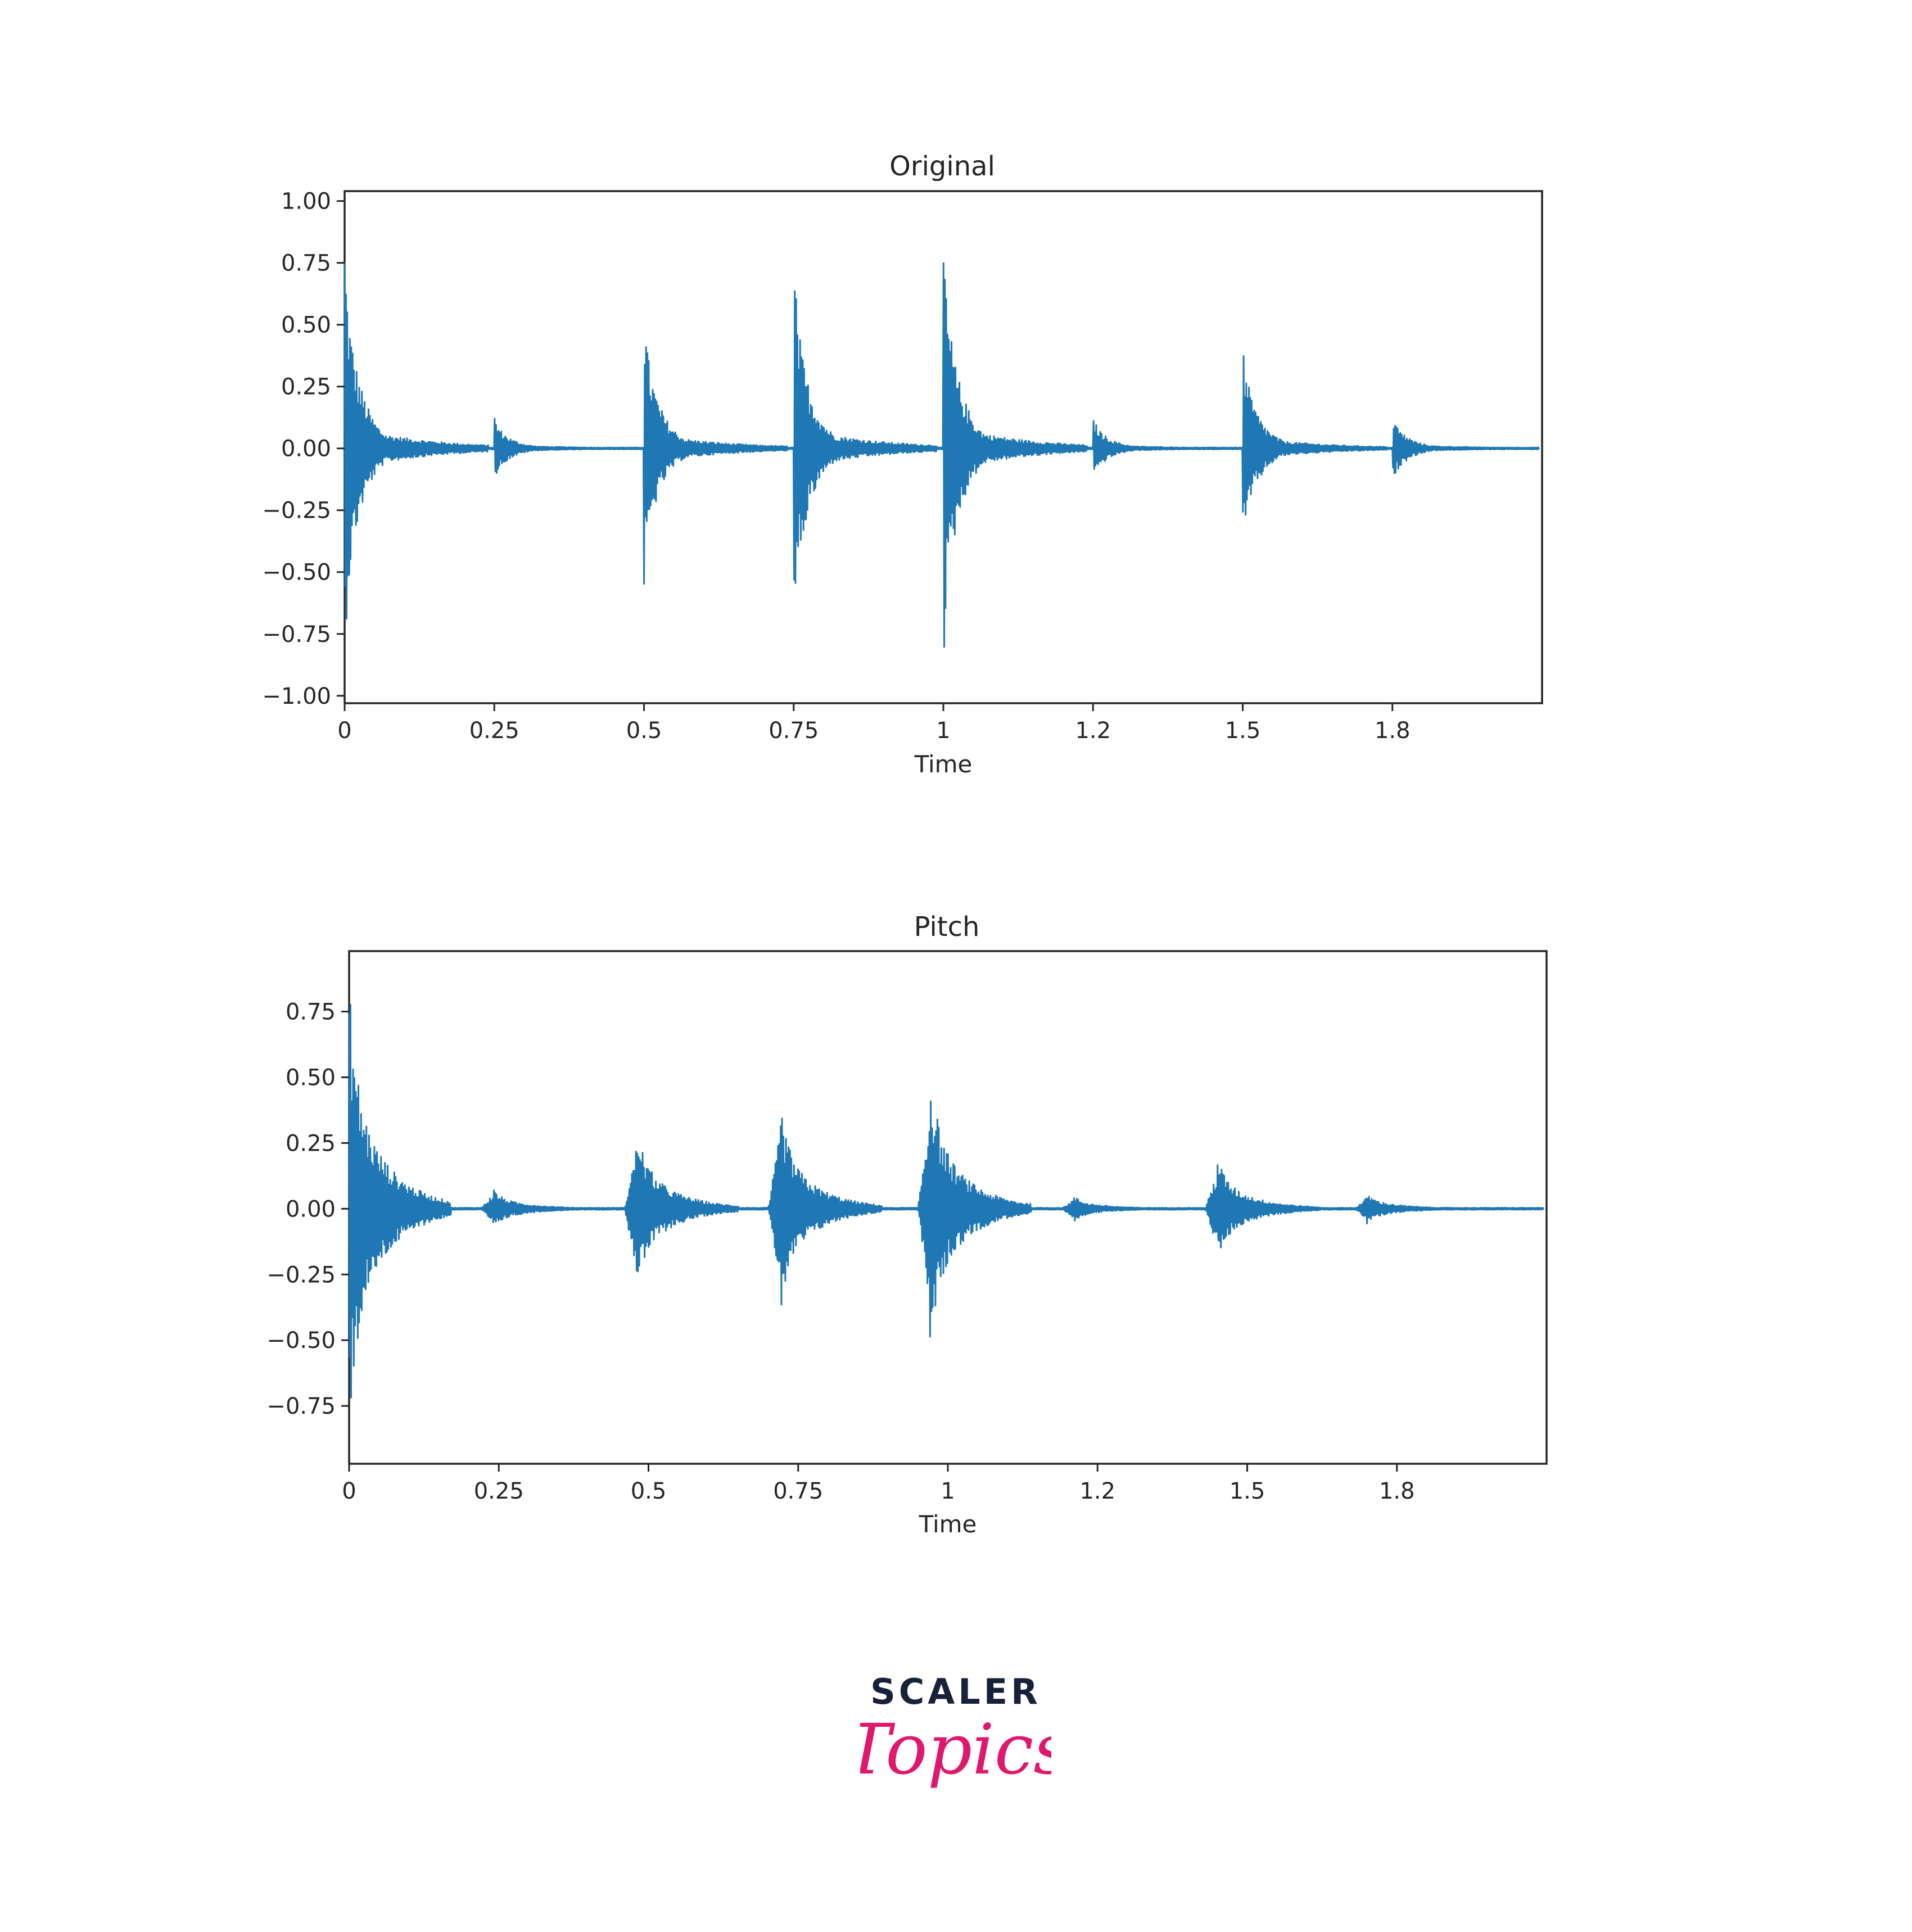 This screenshot has width=1912, height=1932. I want to click on y-axis: 1.00 0.75 0.50 0.25 0.00 −0.25 −0.50 −0.75 −1.00, so click(303, 449).